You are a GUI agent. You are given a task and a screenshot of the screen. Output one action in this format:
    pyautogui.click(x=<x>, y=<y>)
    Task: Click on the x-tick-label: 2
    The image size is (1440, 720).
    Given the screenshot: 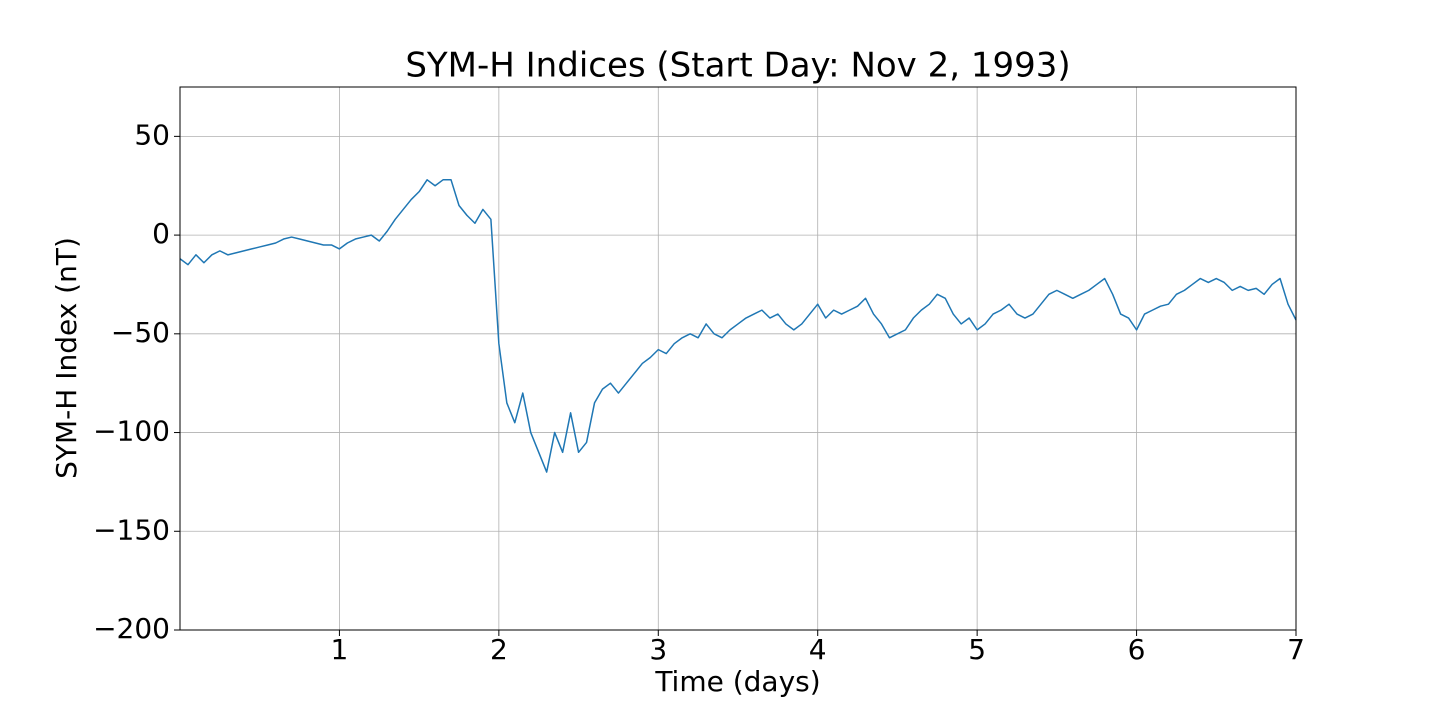 What is the action you would take?
    pyautogui.click(x=499, y=649)
    